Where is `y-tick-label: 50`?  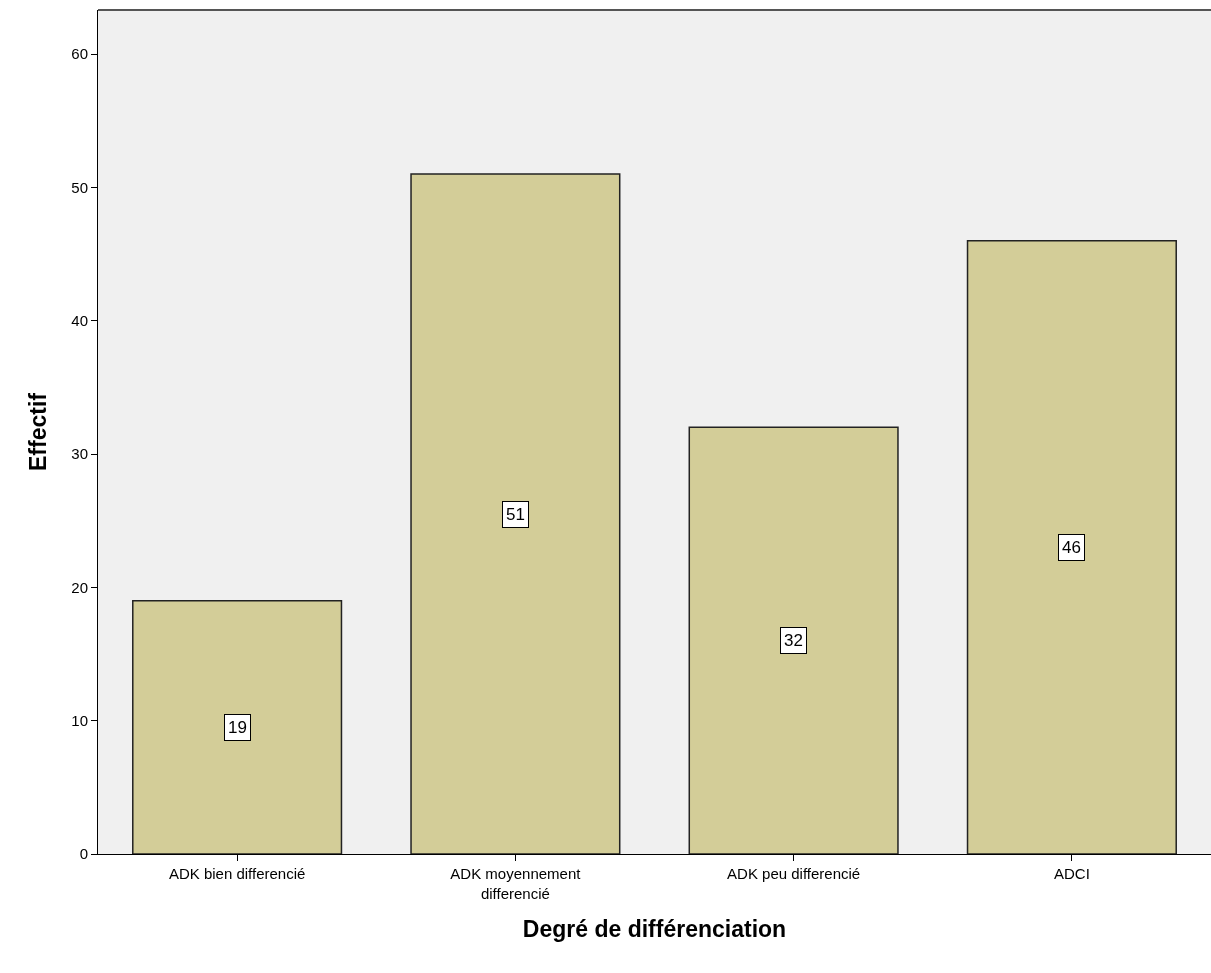
y-tick-label: 50 is located at coordinates (79, 187).